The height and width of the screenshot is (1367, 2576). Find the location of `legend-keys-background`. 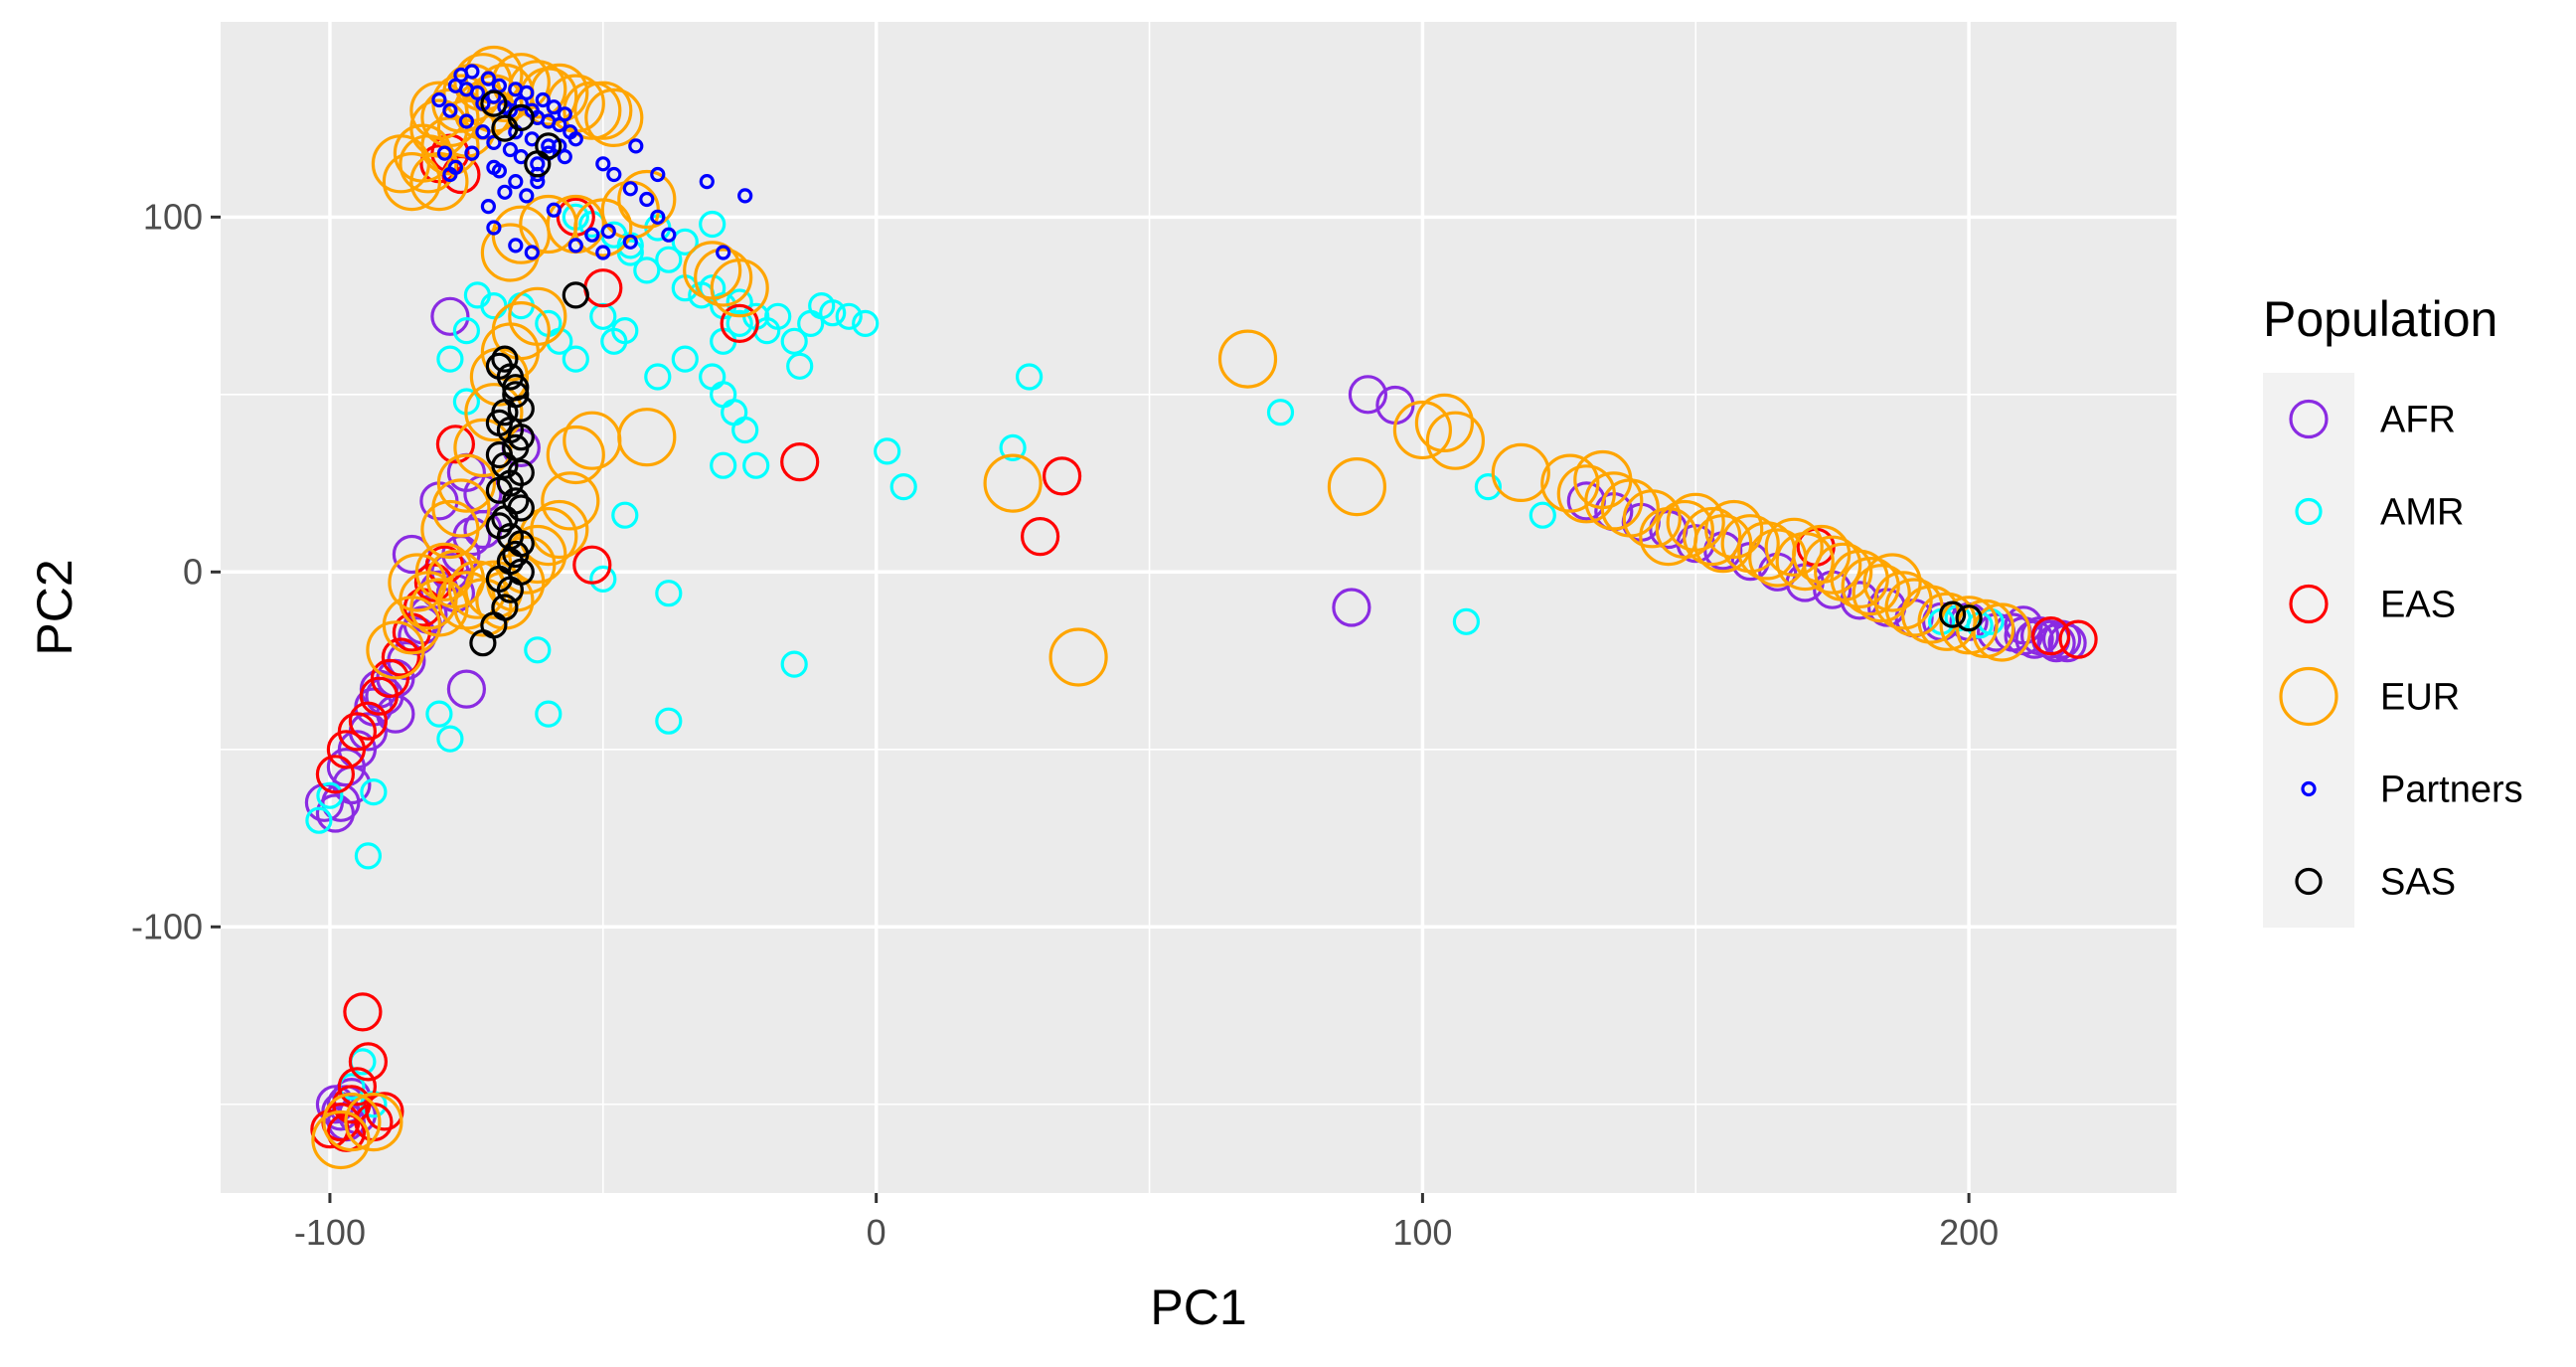

legend-keys-background is located at coordinates (2308, 651).